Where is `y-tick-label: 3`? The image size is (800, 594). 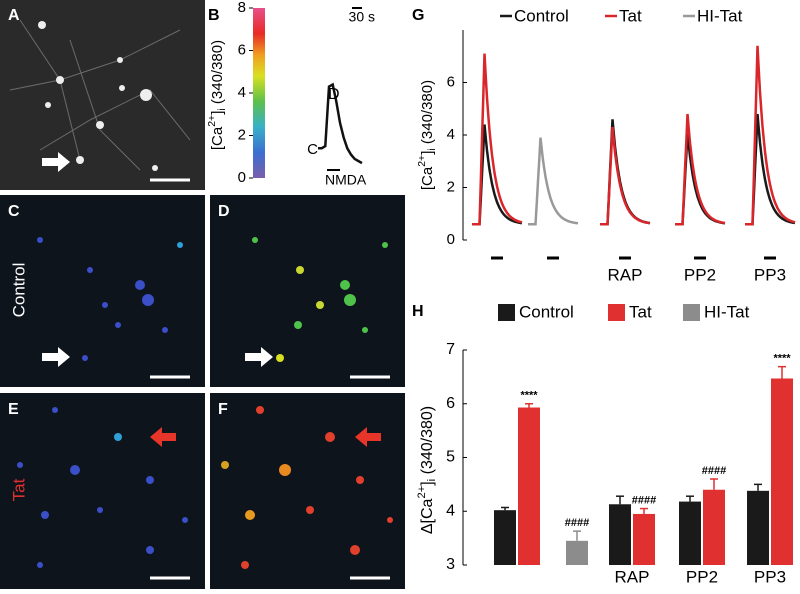 y-tick-label: 3 is located at coordinates (450, 564).